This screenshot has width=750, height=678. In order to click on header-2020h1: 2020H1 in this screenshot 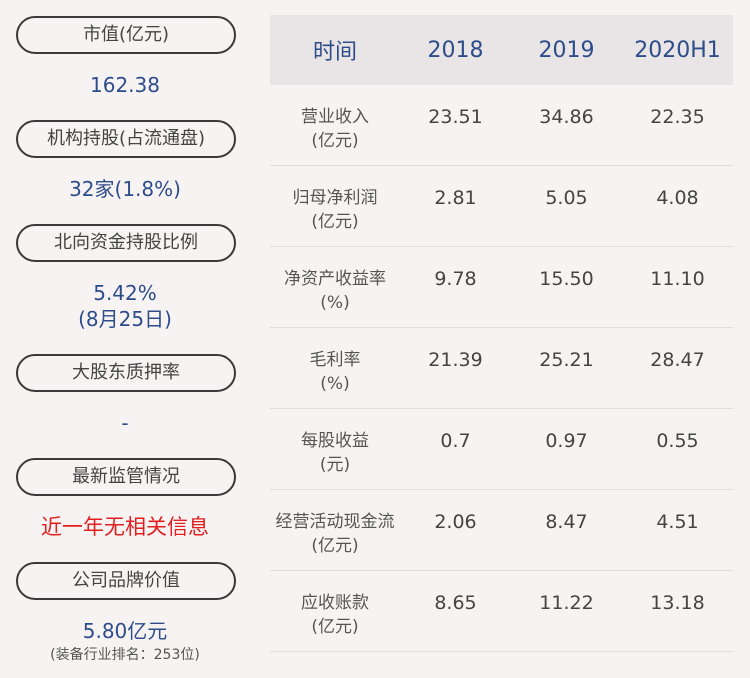, I will do `click(677, 50)`.